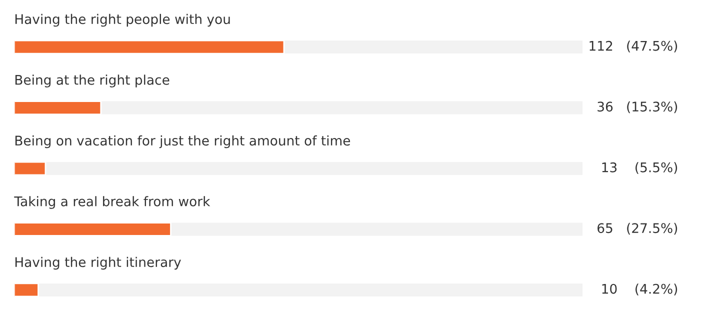 This screenshot has height=320, width=708. Describe the element at coordinates (112, 202) in the screenshot. I see `y-tick-label: Taking a real break from work` at that location.